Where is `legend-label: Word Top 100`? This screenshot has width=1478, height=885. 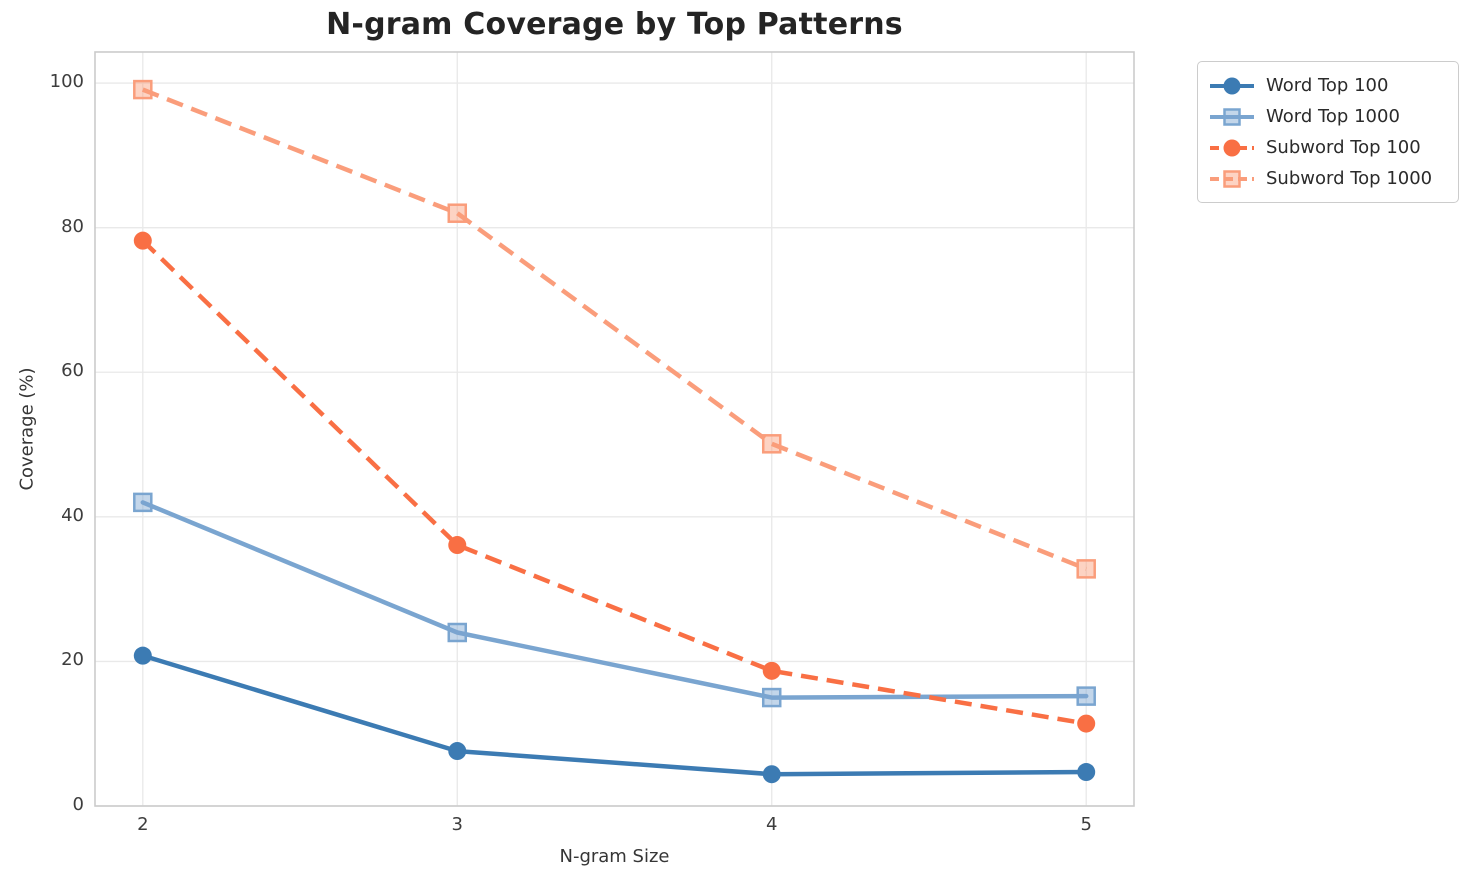
legend-label: Word Top 100 is located at coordinates (1327, 85).